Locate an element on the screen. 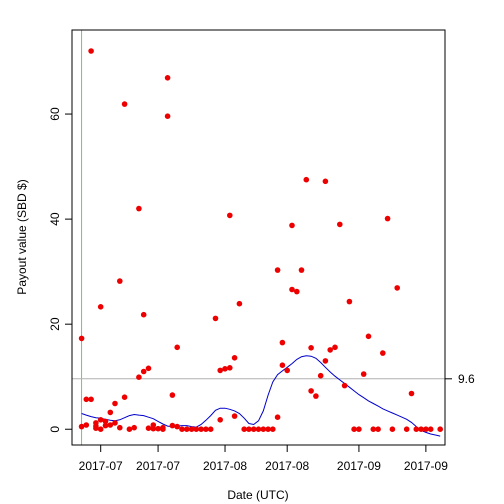 This screenshot has width=504, height=504. y-tick-label: 0 is located at coordinates (55, 429).